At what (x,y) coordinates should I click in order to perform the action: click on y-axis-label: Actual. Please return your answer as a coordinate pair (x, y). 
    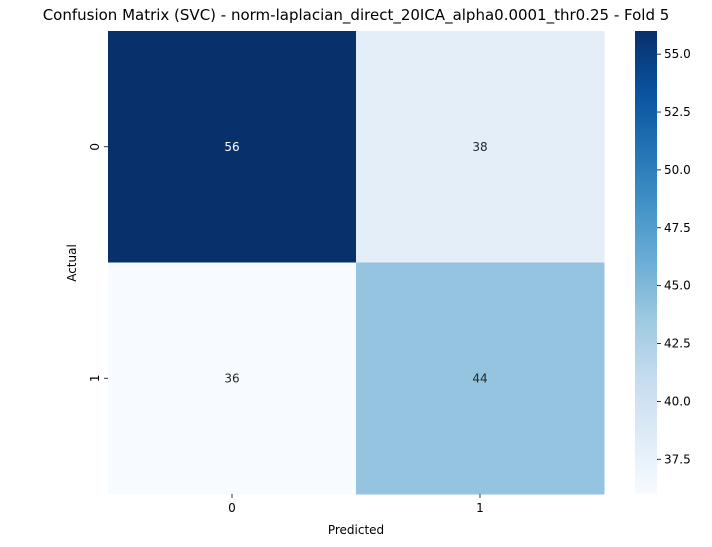
    Looking at the image, I should click on (72, 263).